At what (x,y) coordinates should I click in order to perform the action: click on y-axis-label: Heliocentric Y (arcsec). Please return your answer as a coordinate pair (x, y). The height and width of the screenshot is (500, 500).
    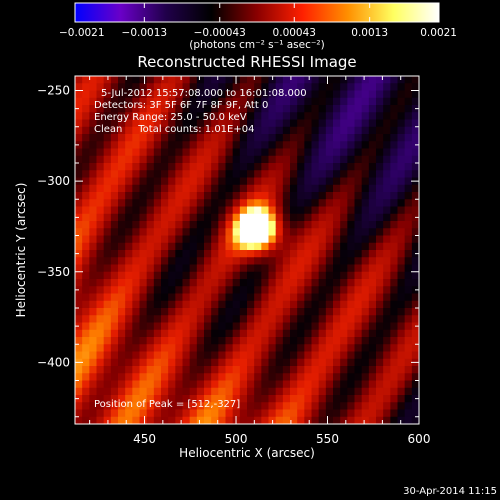
    Looking at the image, I should click on (21, 250).